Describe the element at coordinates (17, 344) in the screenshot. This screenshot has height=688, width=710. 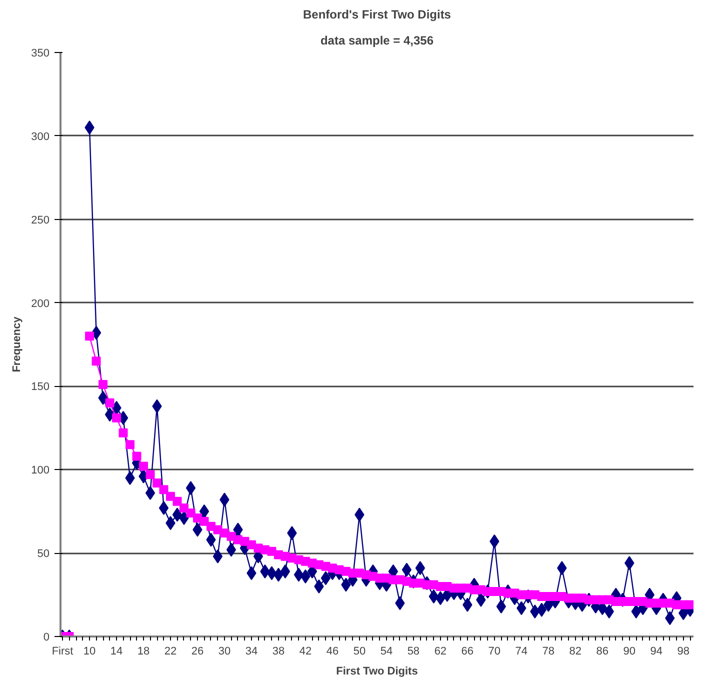
I see `y-axis-title: Frequency` at that location.